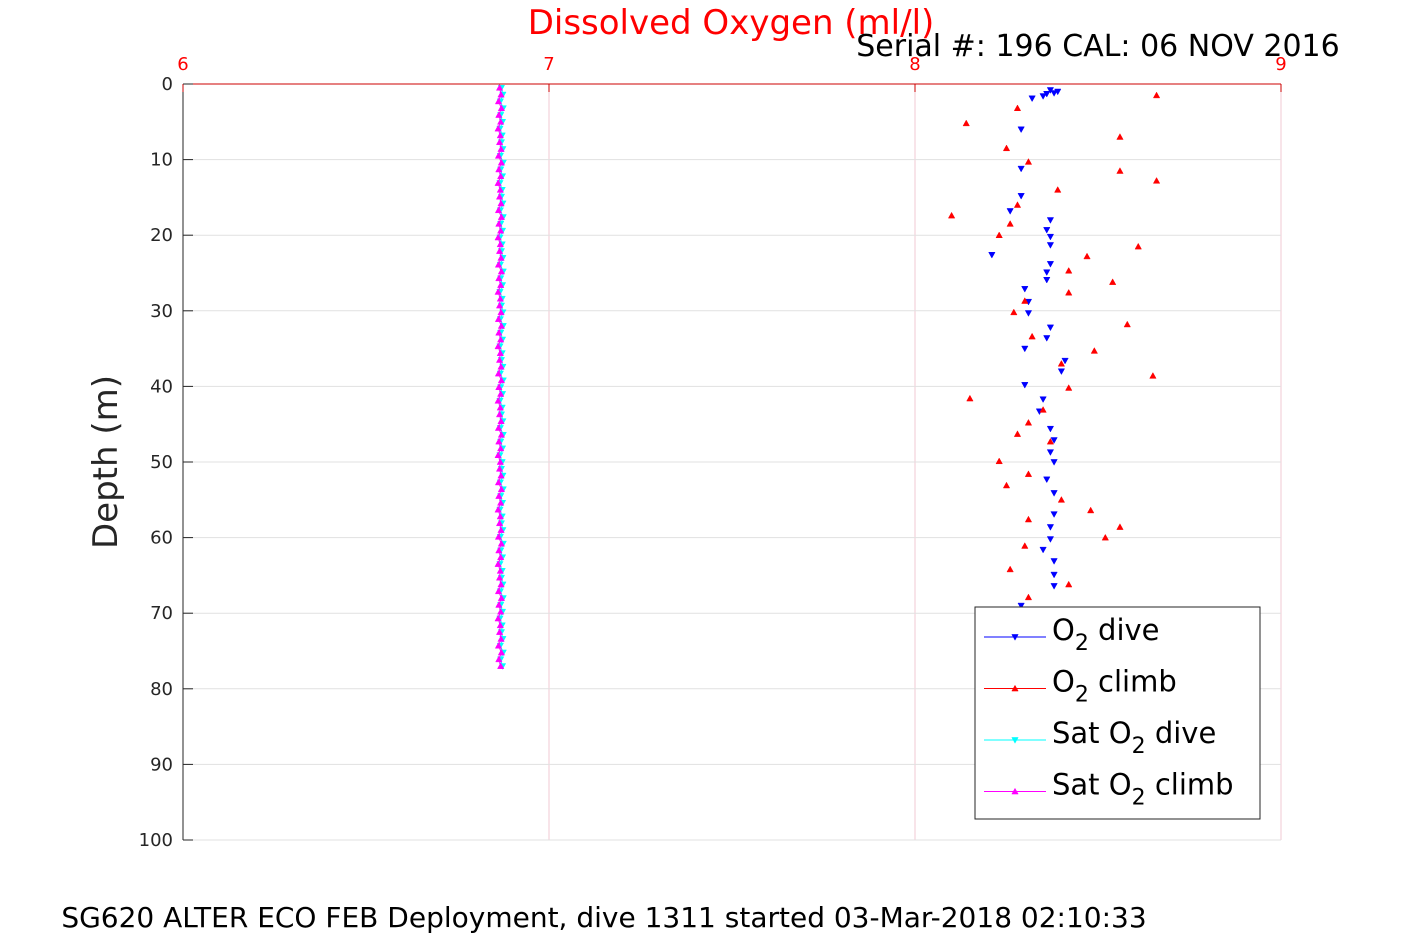 The image size is (1417, 945). I want to click on legend-label: O2 dive, so click(1106, 634).